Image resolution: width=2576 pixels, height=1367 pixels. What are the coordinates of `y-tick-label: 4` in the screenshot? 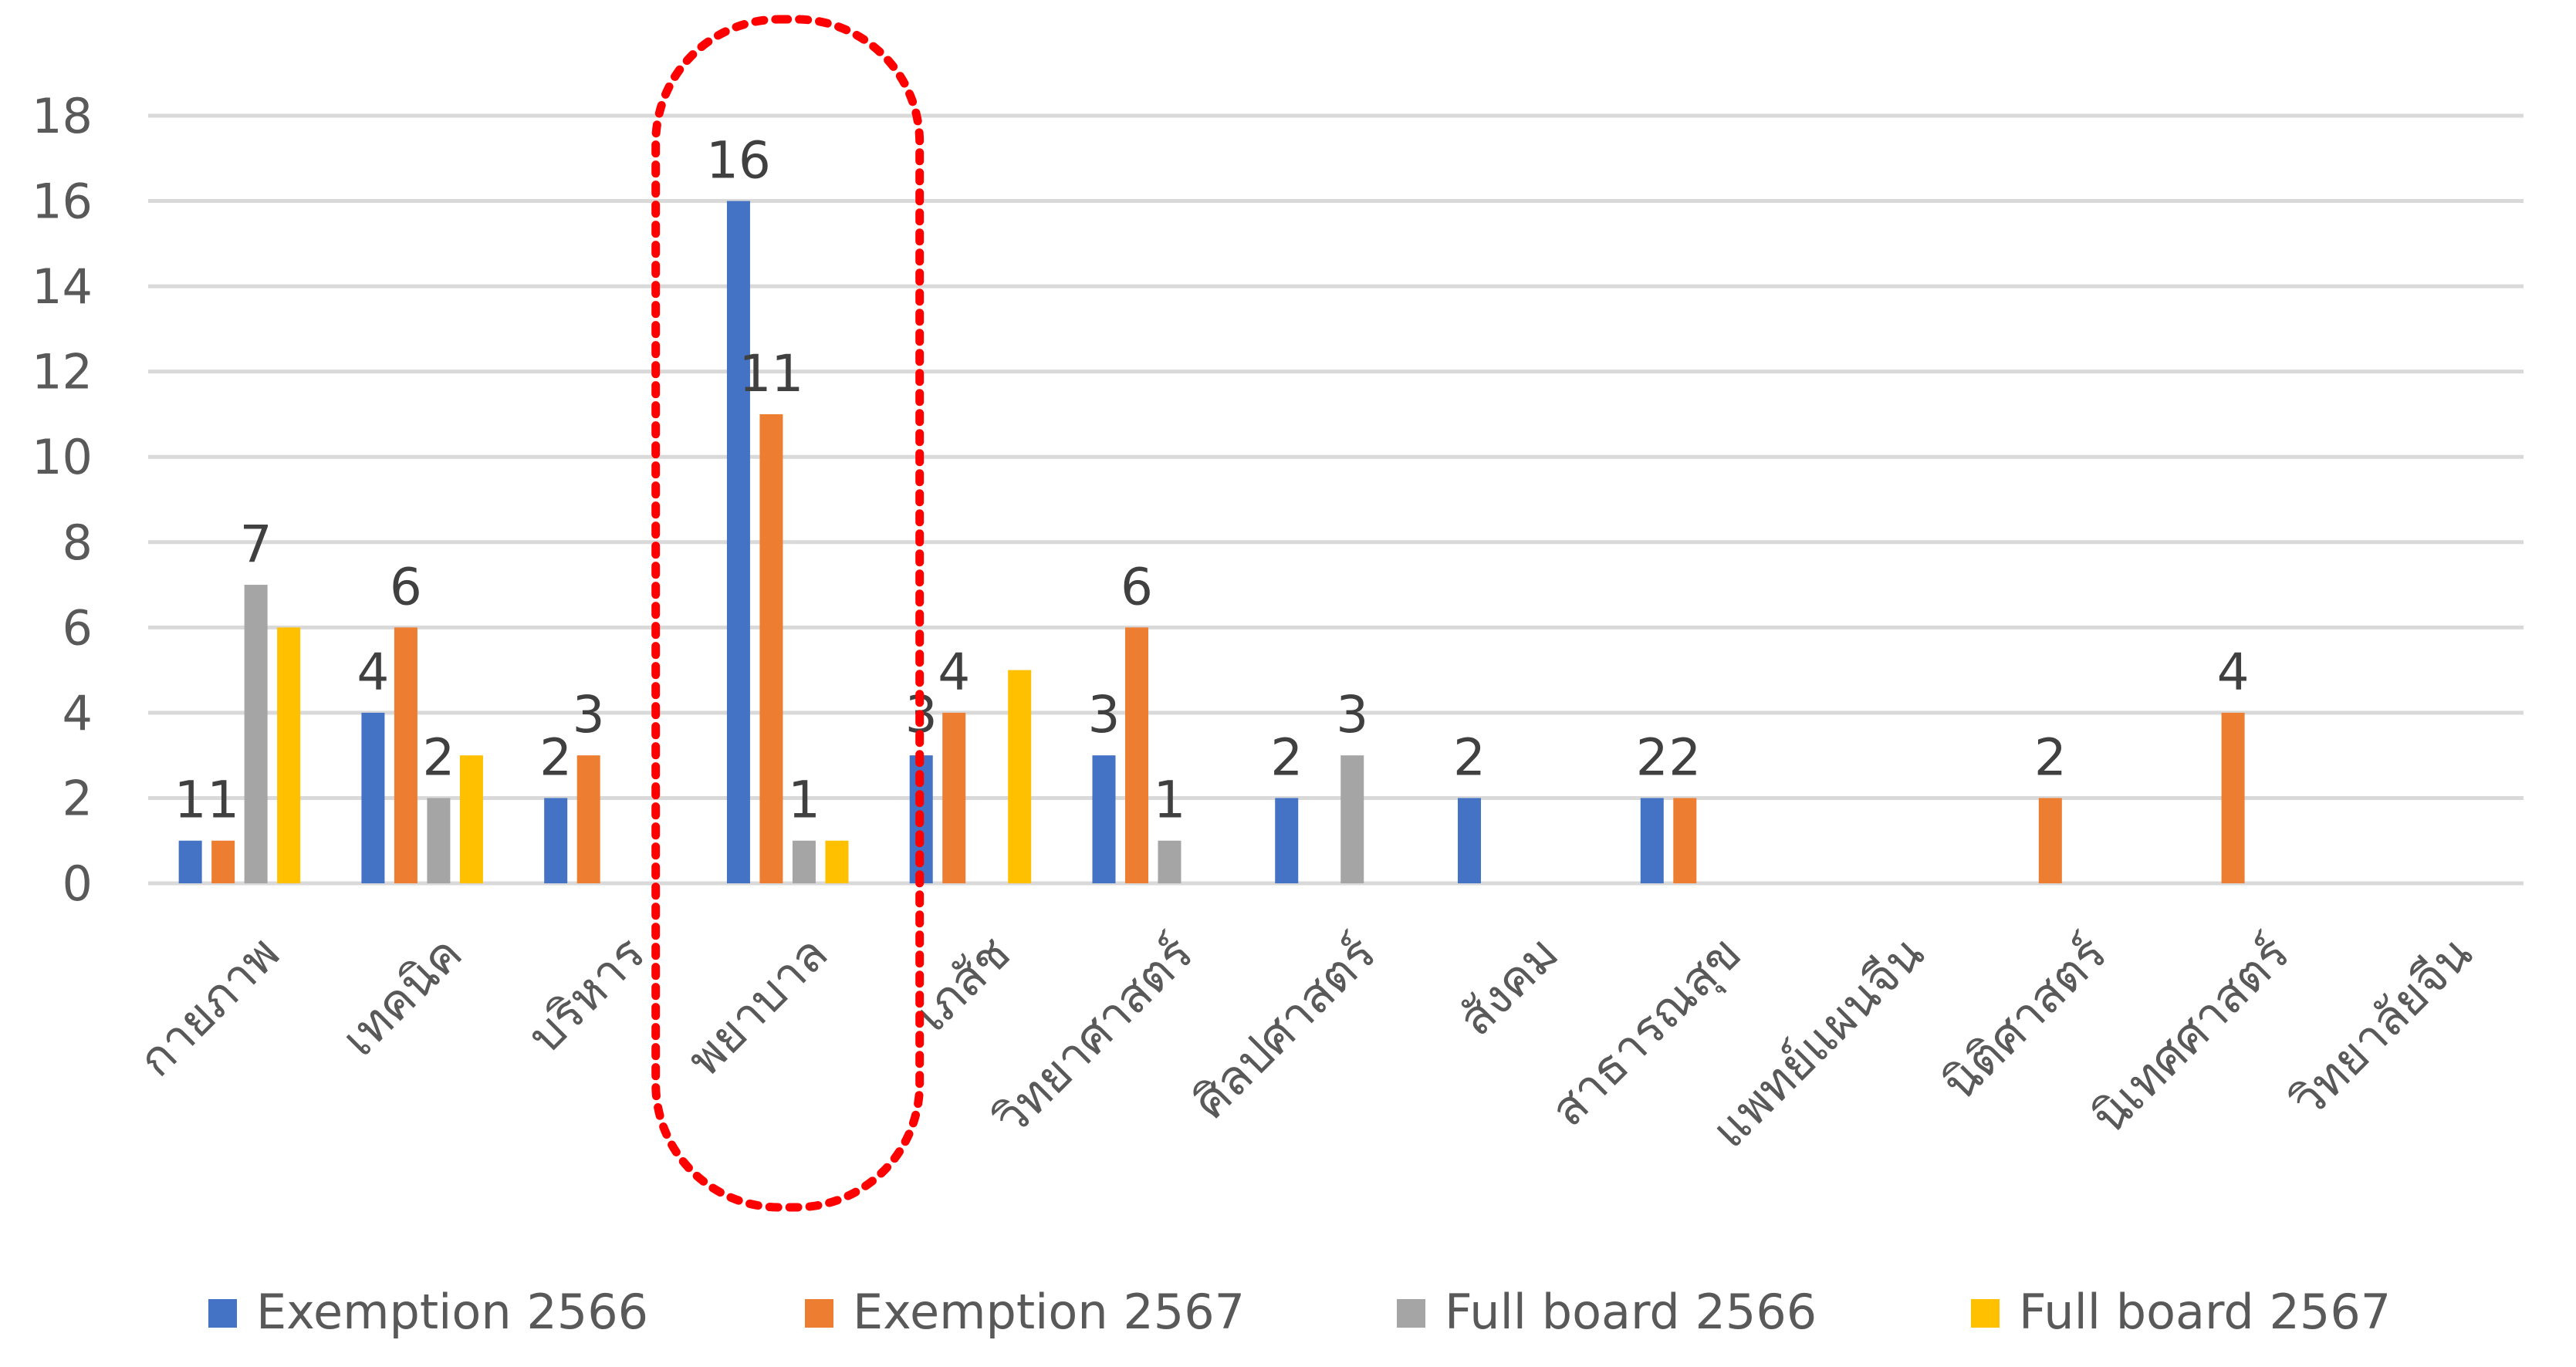 It's located at (78, 713).